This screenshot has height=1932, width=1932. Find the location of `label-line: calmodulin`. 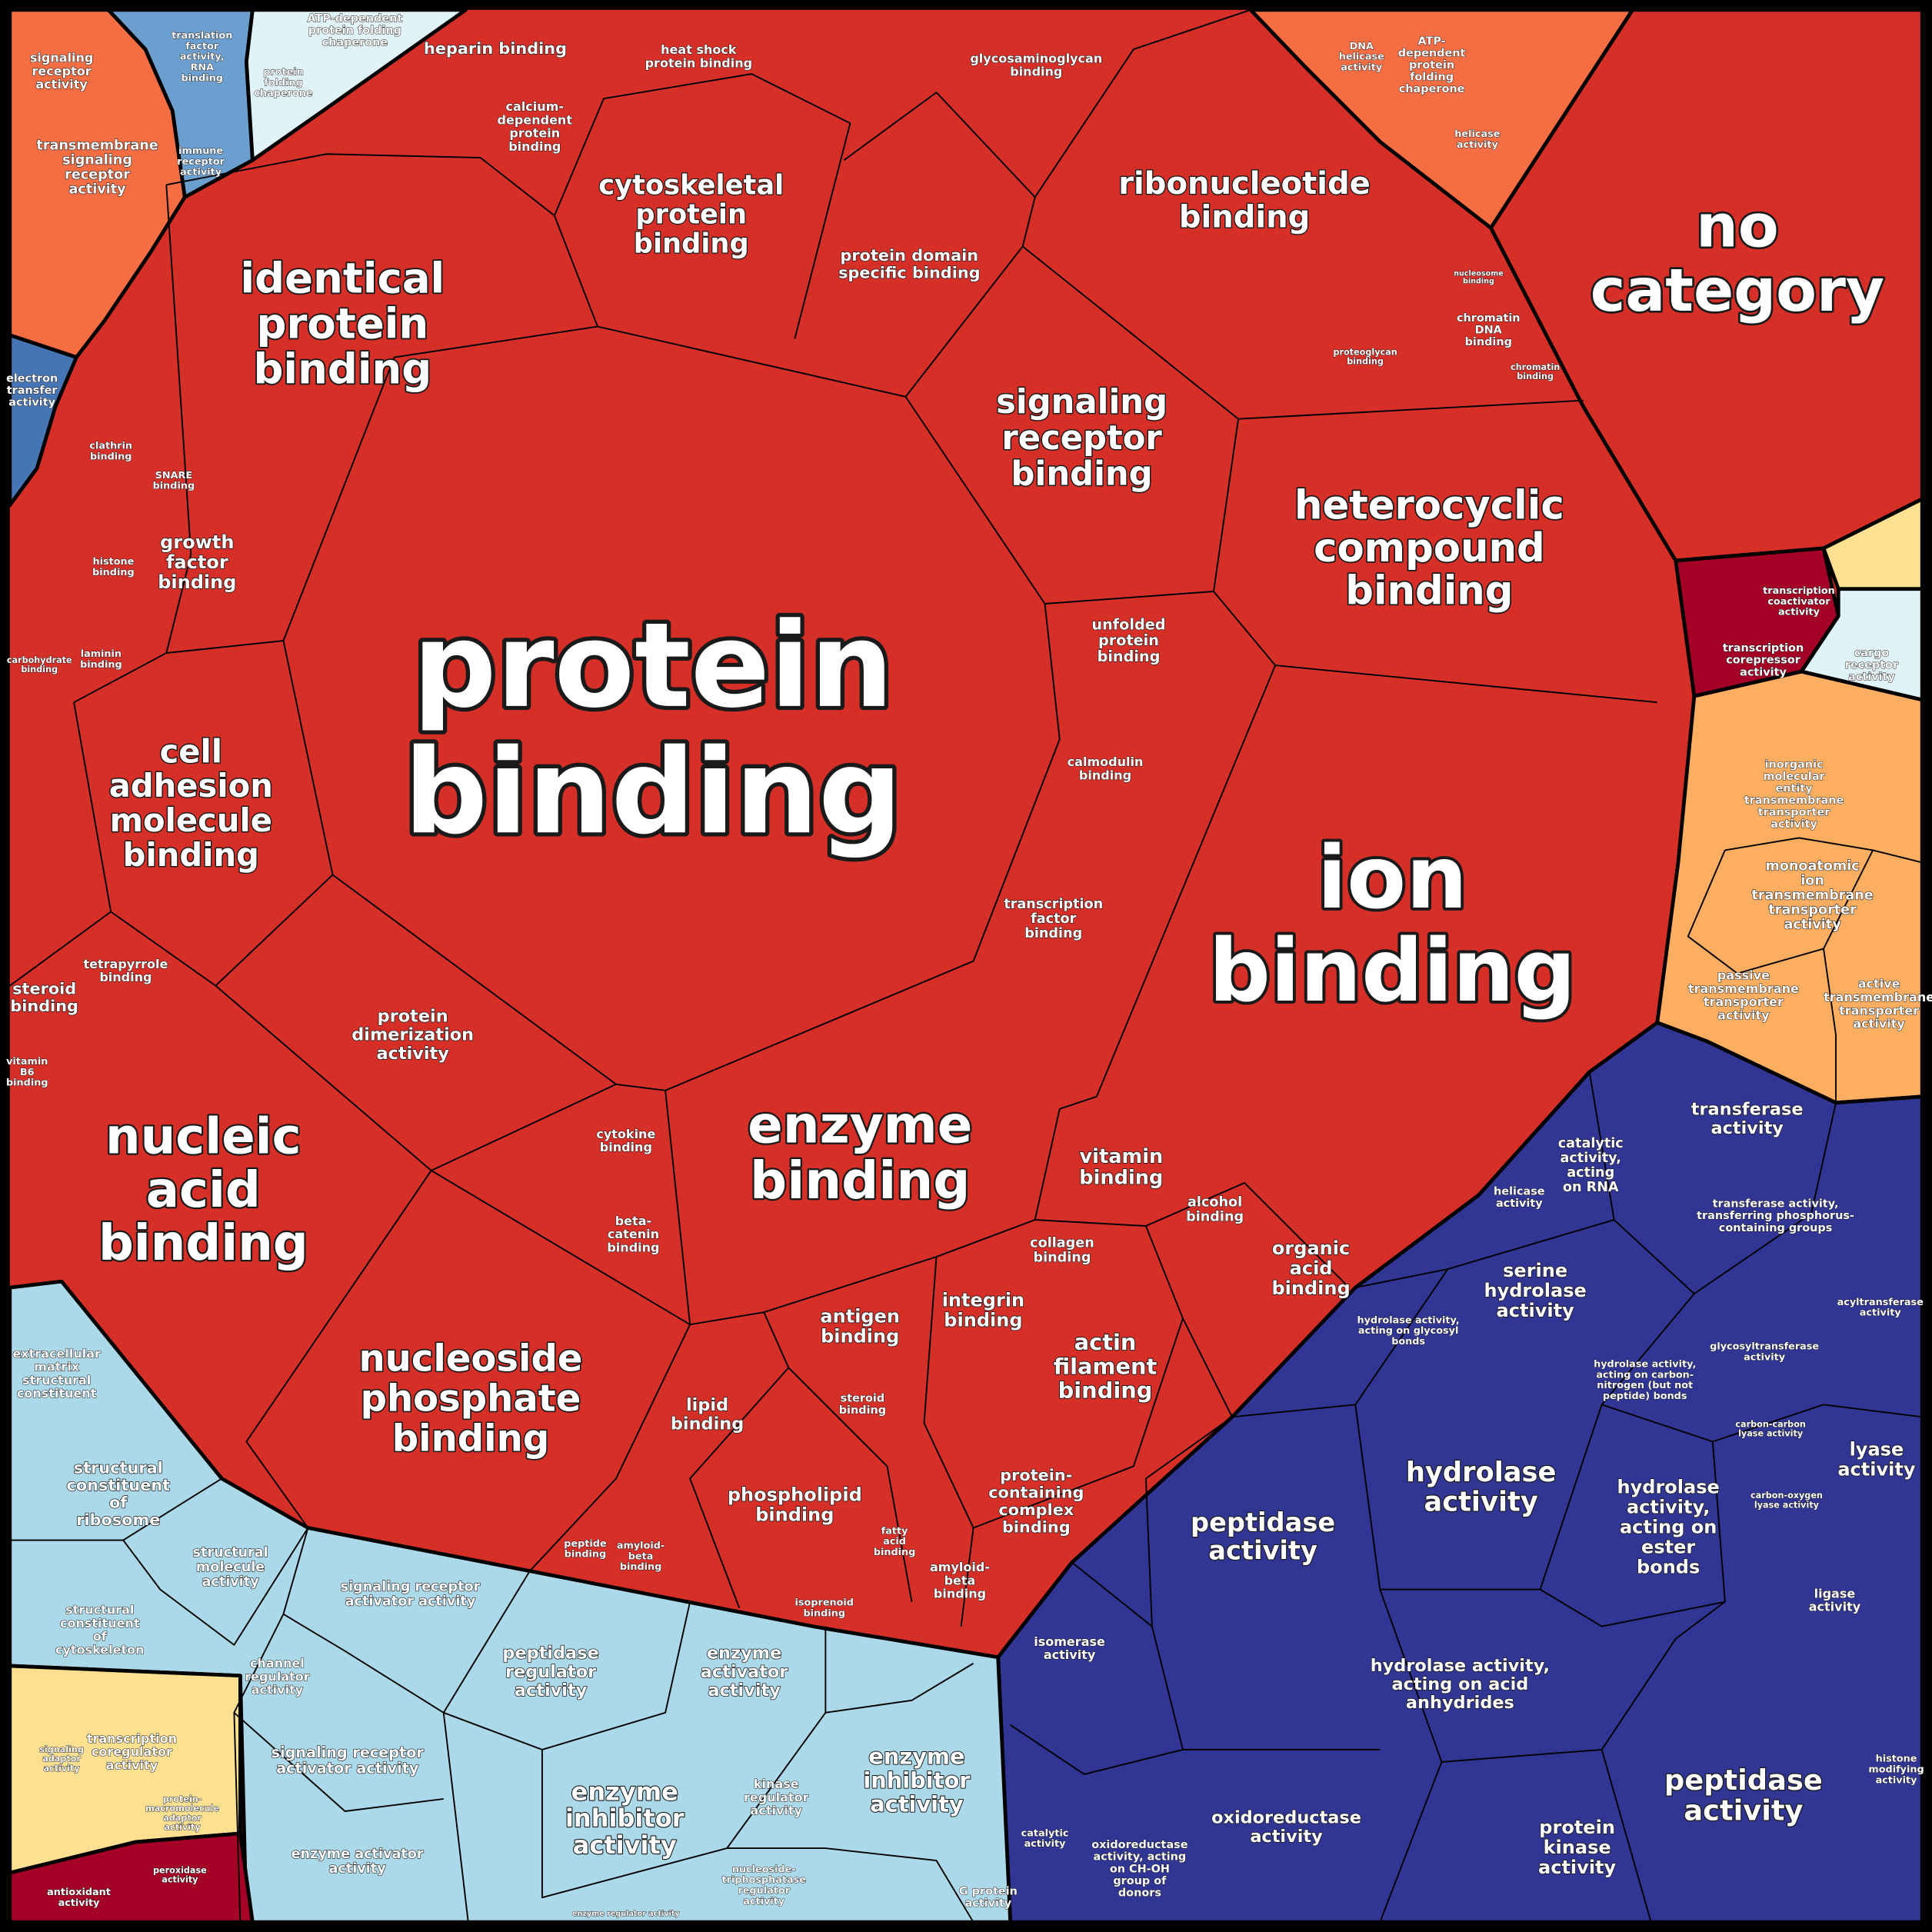

label-line: calmodulin is located at coordinates (1106, 761).